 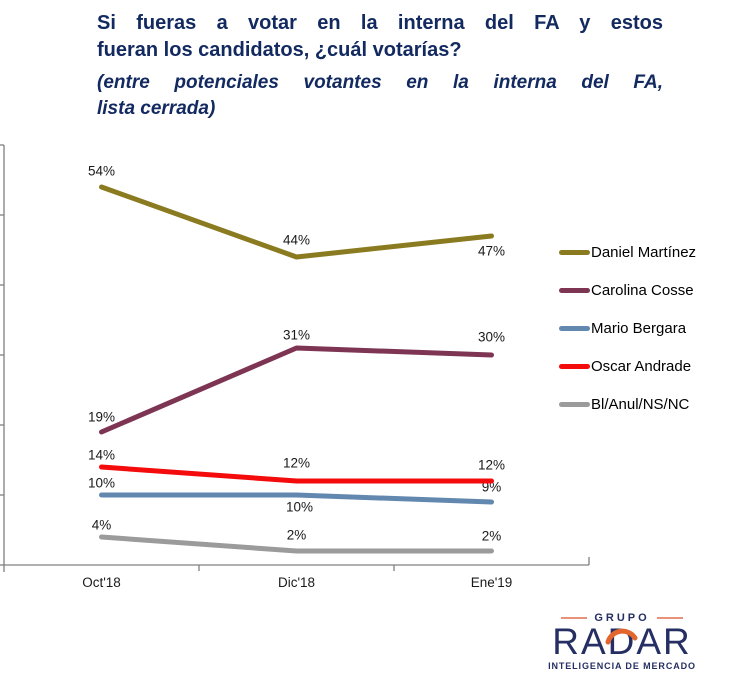 I want to click on legend-label: Bl/Anul/NS/NC, so click(x=640, y=404).